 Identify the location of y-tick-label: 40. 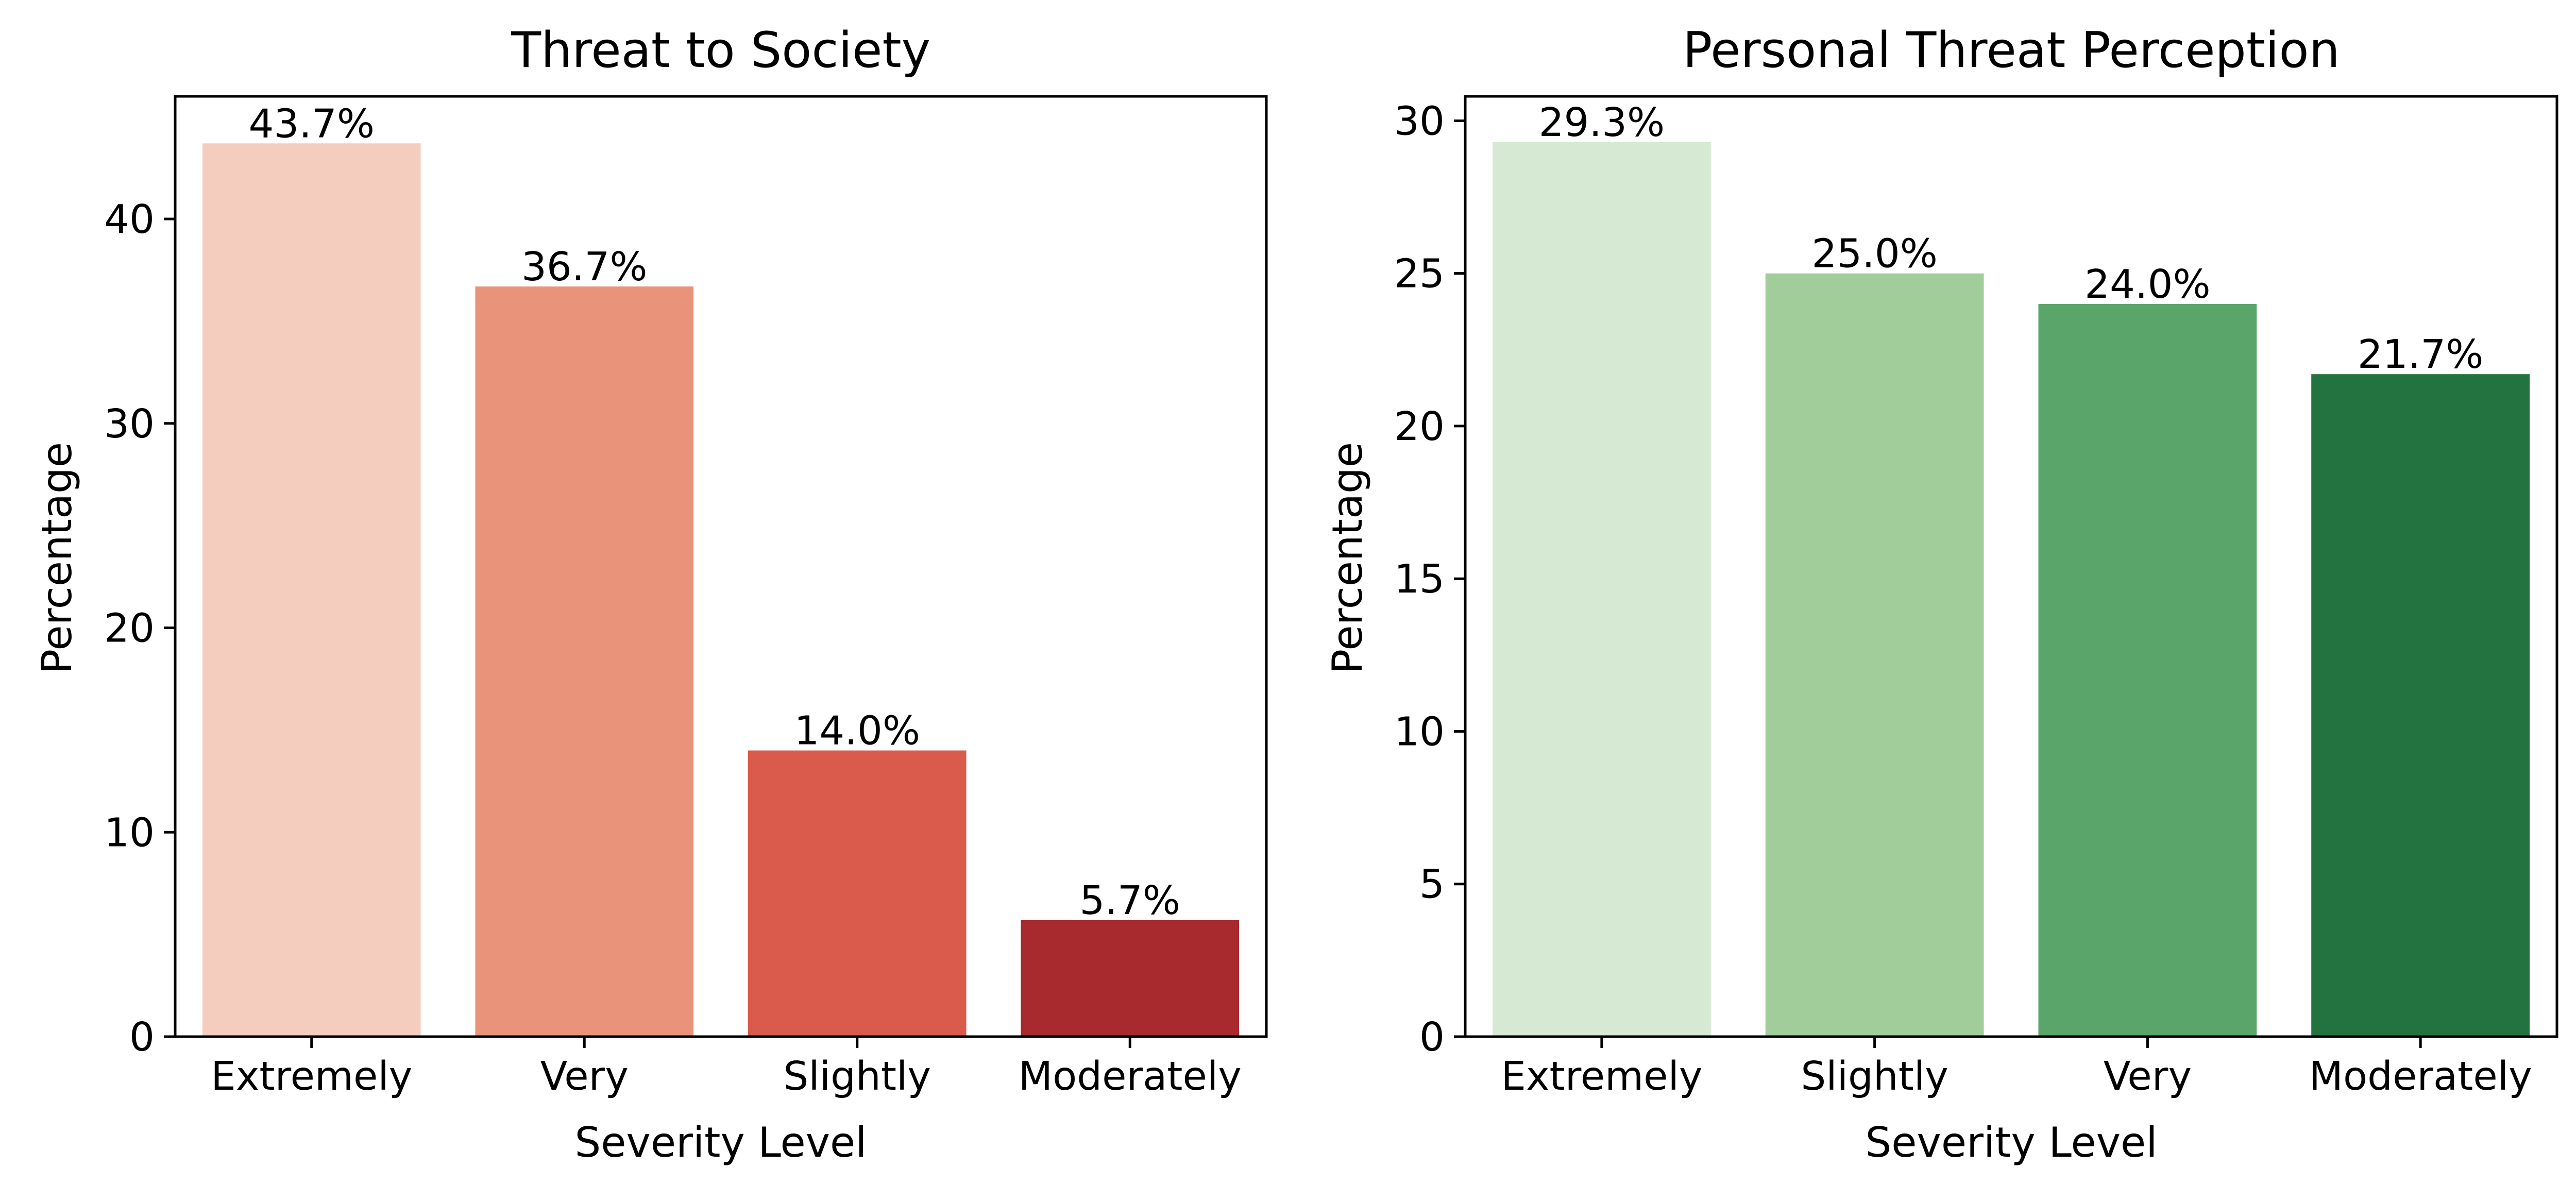
(129, 220).